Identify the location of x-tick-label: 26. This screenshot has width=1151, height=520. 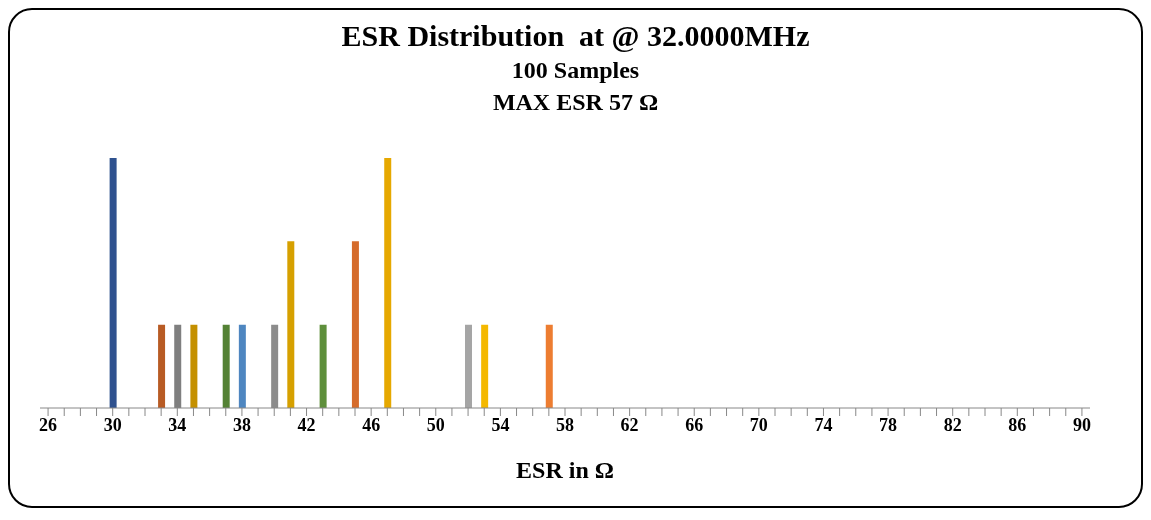
(48, 424).